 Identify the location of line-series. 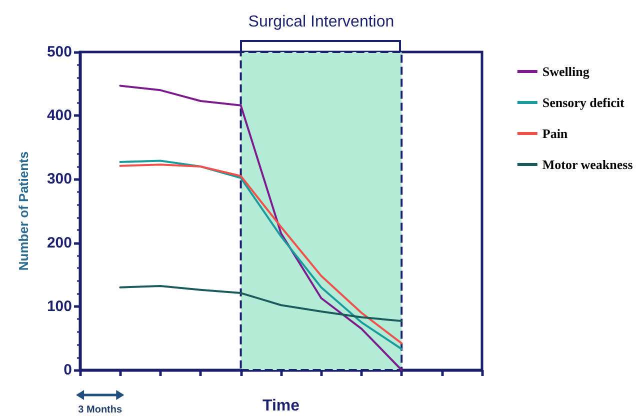
(261, 303).